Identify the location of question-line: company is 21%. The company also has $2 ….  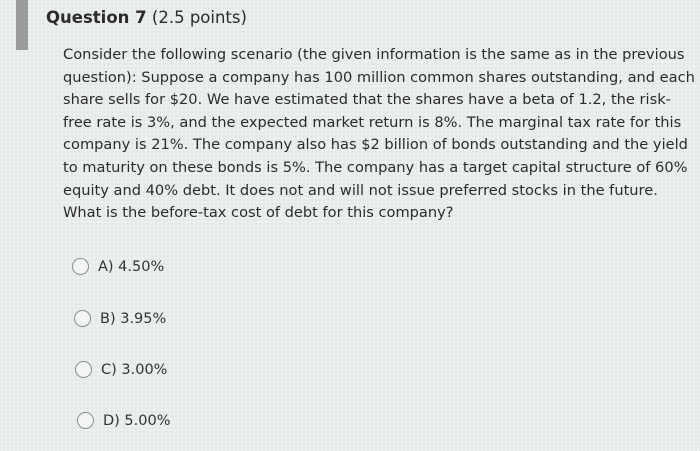
(375, 145).